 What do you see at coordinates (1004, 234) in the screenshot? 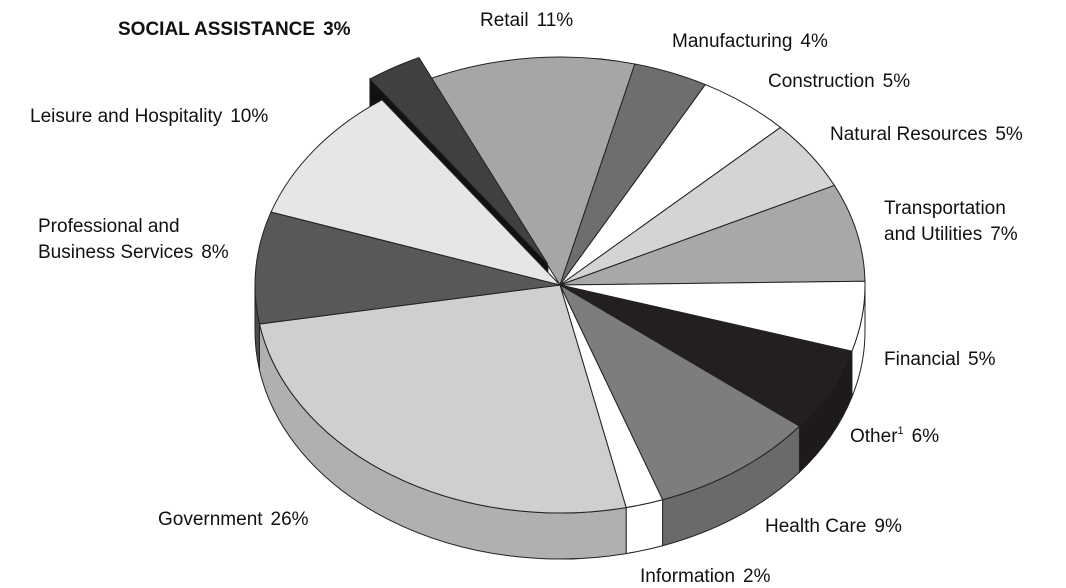
I see `value-label: 7%` at bounding box center [1004, 234].